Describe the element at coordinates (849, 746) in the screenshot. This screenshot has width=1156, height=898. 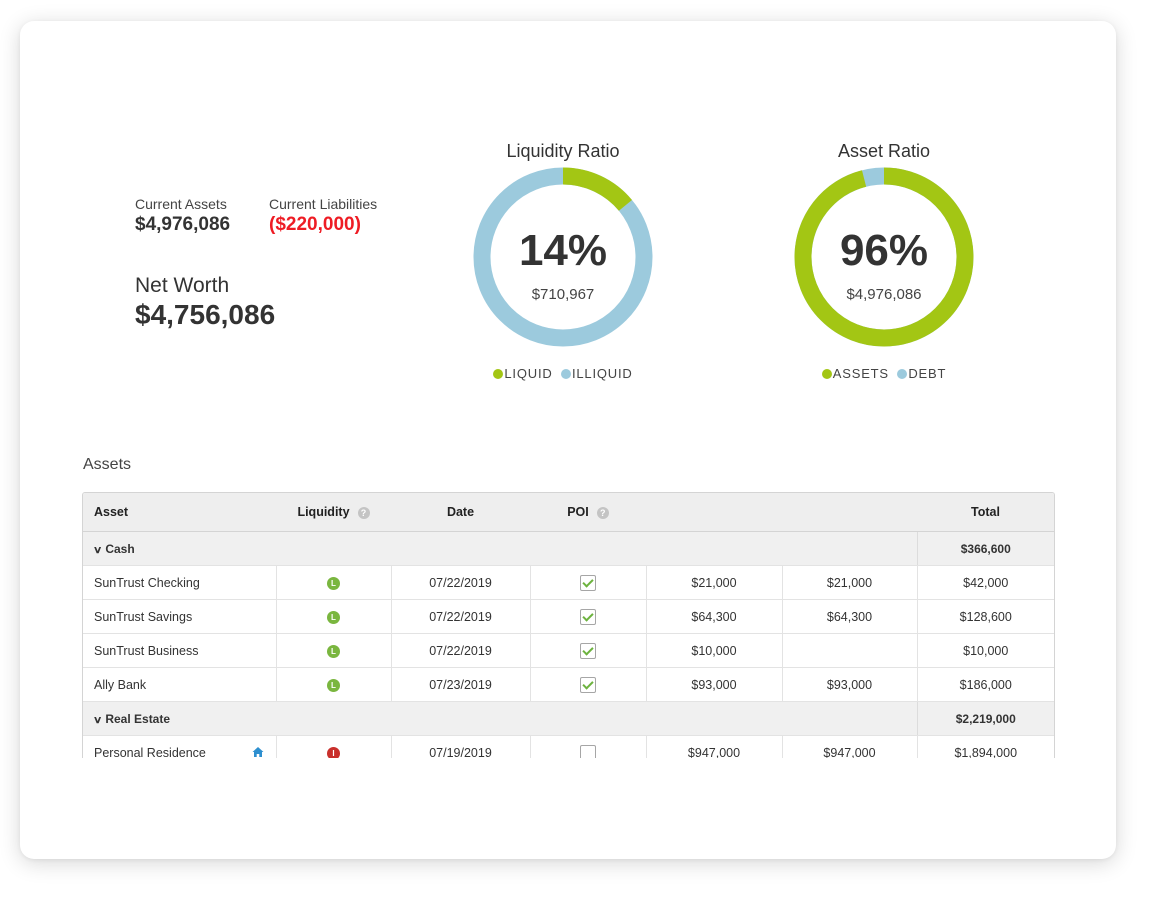
I see `value-2-cell: $947,000` at that location.